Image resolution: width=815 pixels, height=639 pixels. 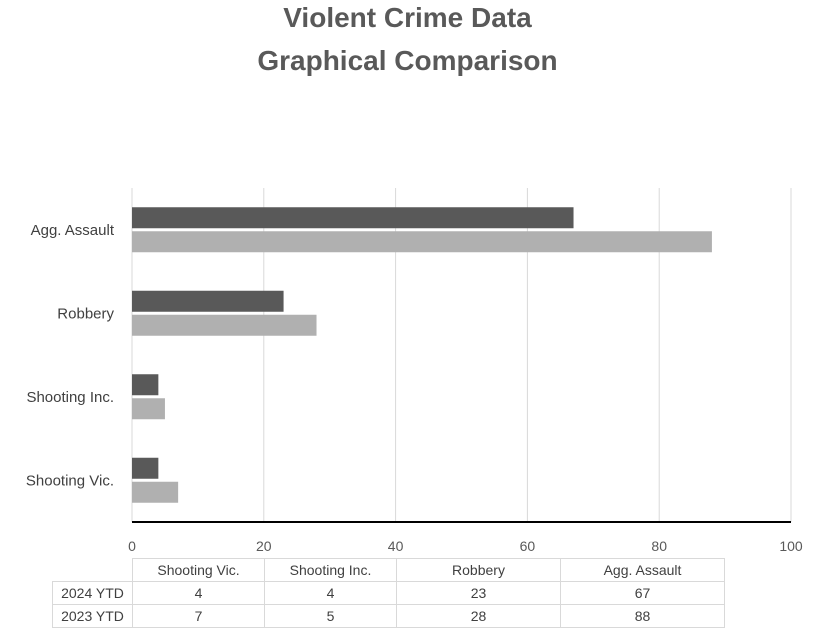 What do you see at coordinates (642, 593) in the screenshot?
I see `table-cell: 67` at bounding box center [642, 593].